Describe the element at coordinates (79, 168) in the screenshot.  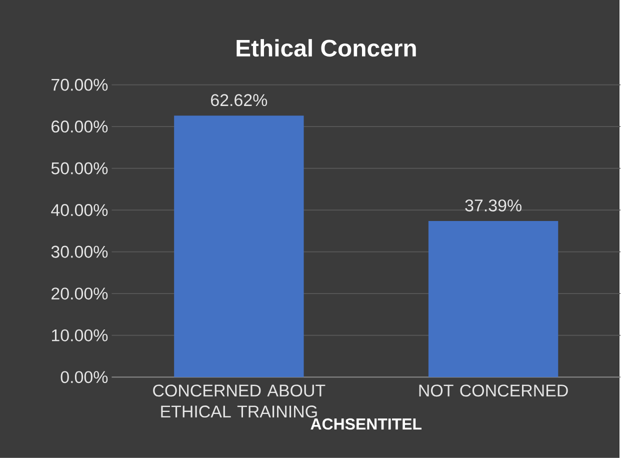
I see `y-tick-label: 50.00%` at that location.